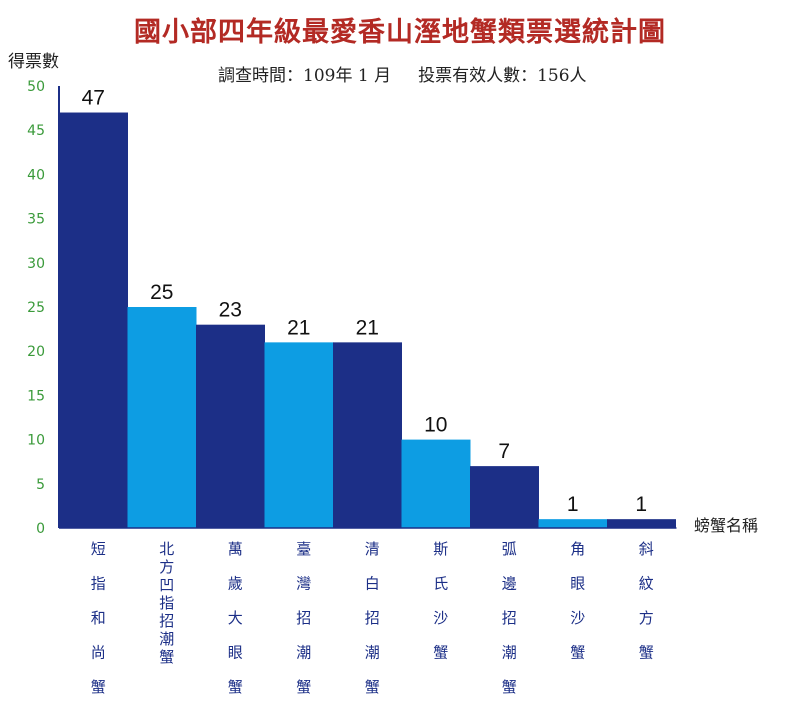  I want to click on data-label: 10, so click(435, 425).